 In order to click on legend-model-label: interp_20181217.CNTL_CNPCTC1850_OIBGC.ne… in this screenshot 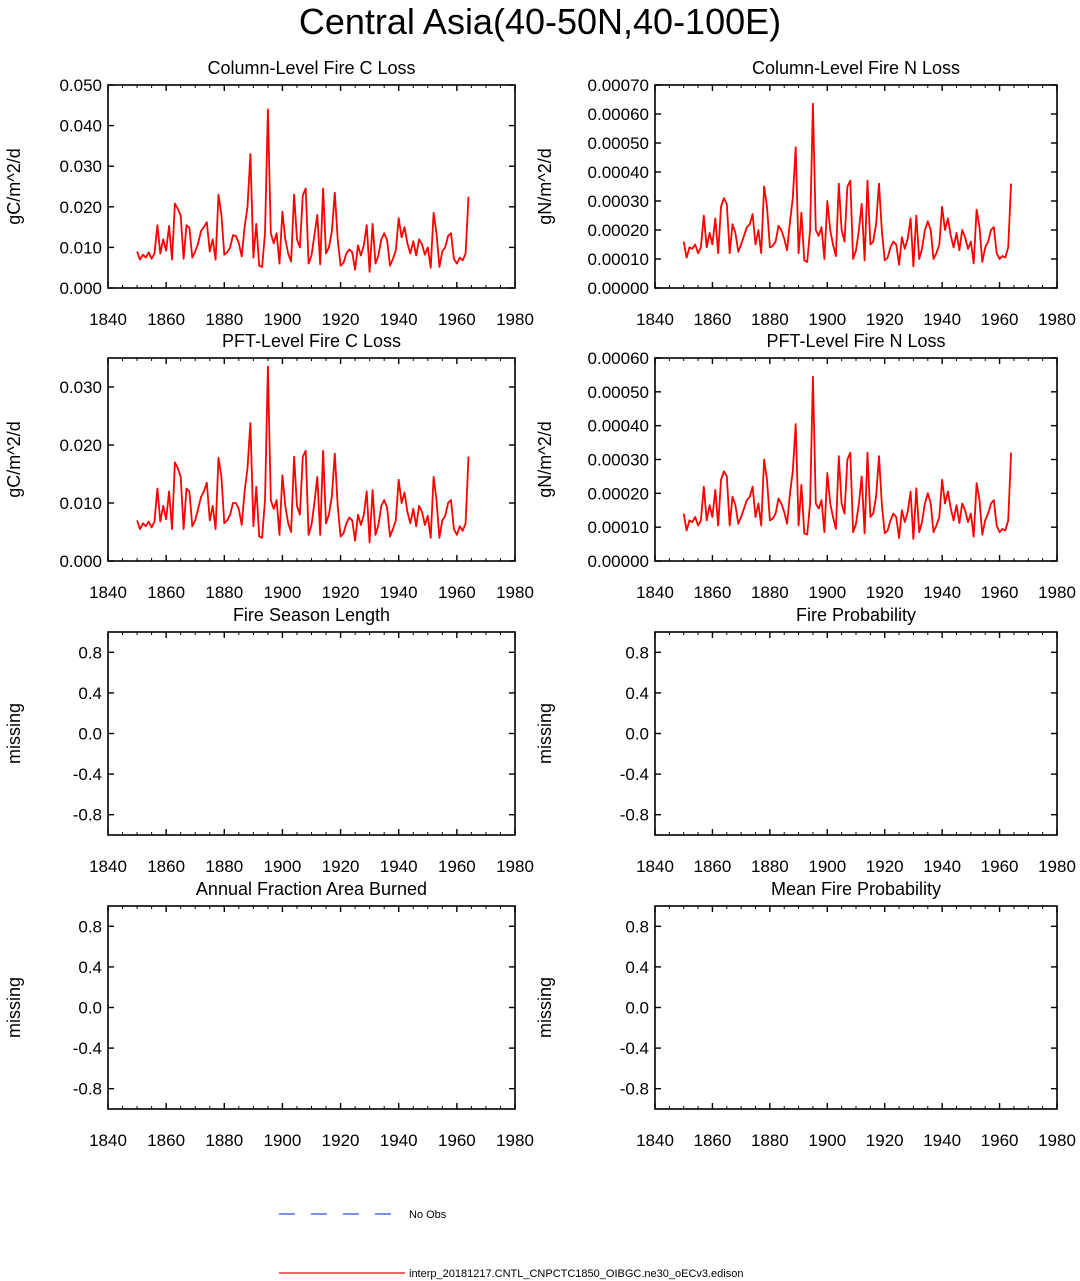, I will do `click(576, 1274)`.